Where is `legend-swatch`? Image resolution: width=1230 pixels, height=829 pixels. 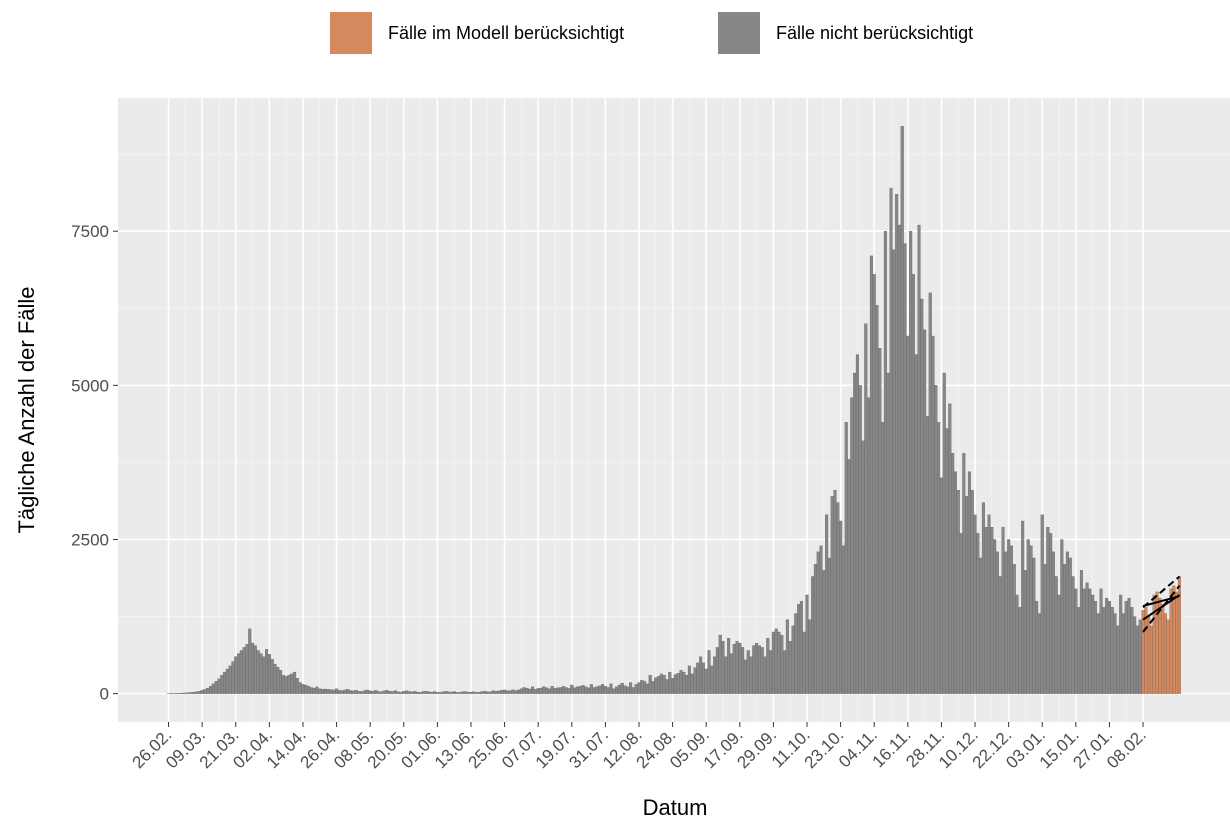
legend-swatch is located at coordinates (351, 33).